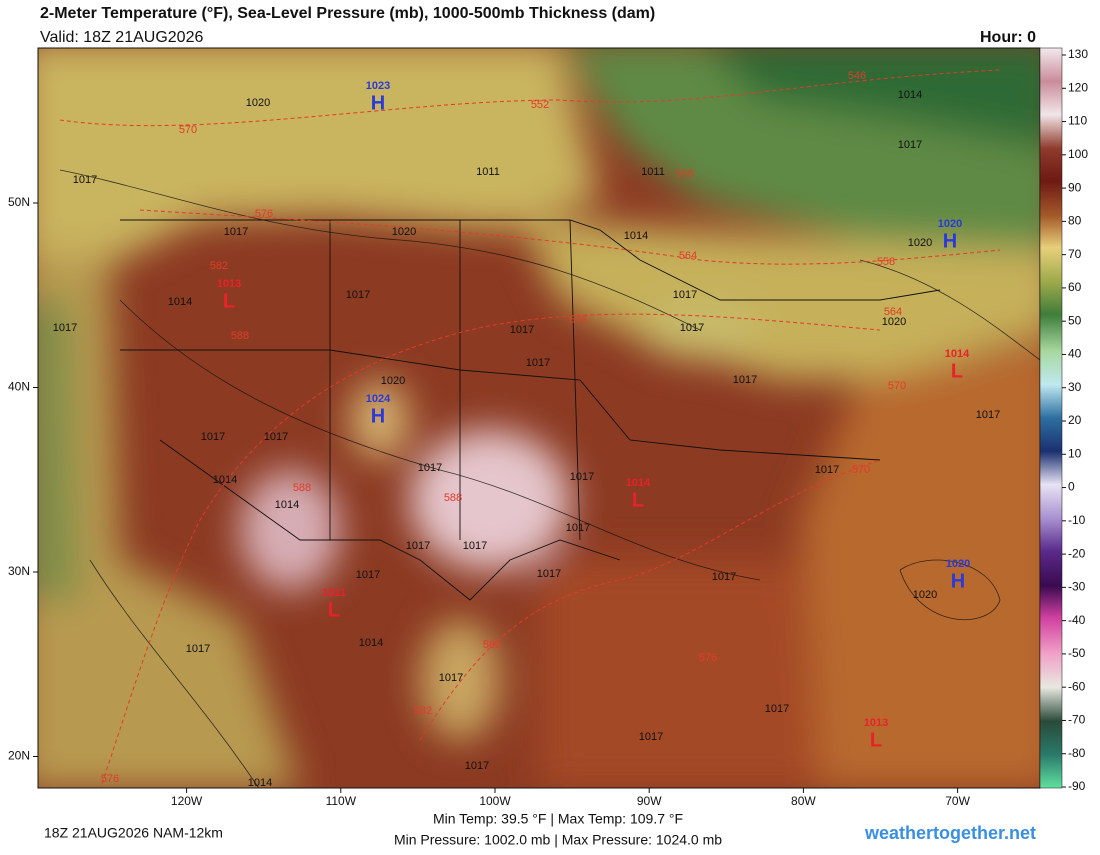  I want to click on colorbar-label: 90, so click(1075, 187).